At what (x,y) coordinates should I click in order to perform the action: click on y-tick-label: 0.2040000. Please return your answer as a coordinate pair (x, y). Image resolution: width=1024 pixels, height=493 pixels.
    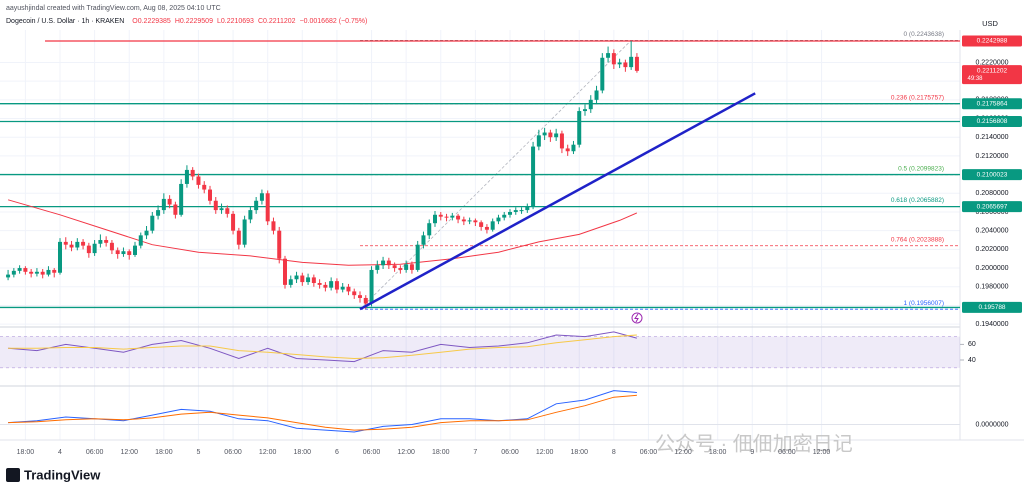
    Looking at the image, I should click on (991, 231).